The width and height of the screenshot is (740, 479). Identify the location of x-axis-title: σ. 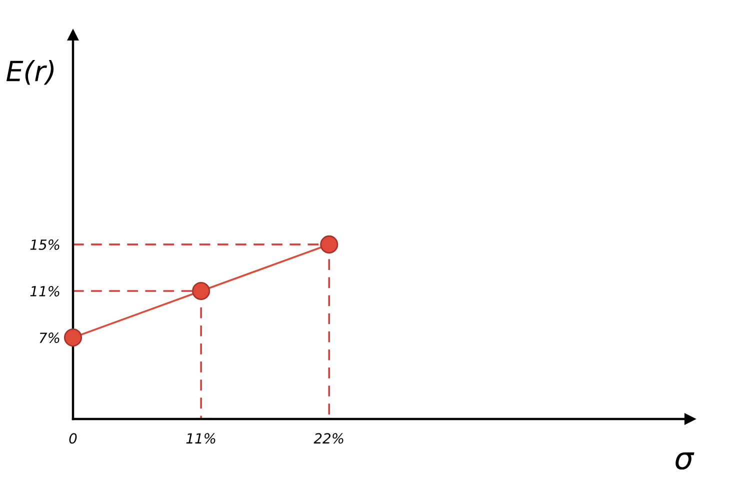
(685, 461).